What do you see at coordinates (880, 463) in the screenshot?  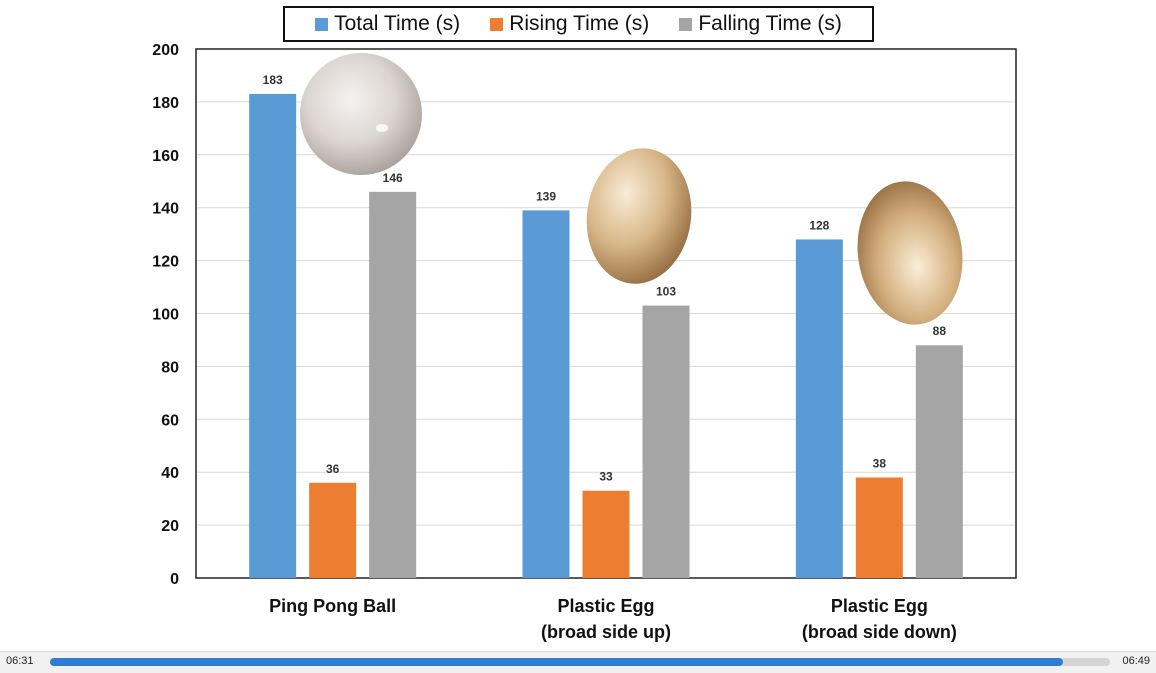 I see `data-label: 38` at bounding box center [880, 463].